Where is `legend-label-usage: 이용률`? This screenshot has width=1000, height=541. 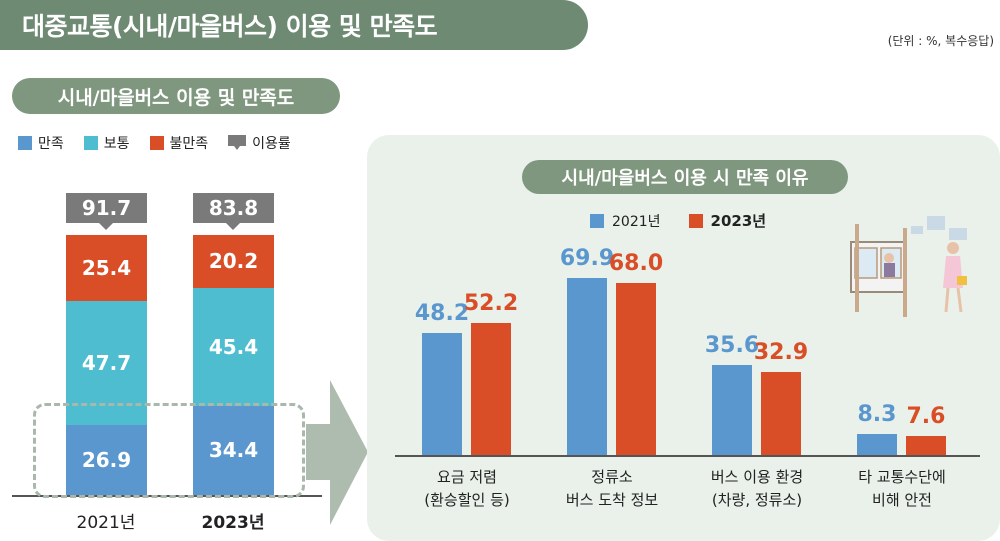 legend-label-usage: 이용률 is located at coordinates (271, 144).